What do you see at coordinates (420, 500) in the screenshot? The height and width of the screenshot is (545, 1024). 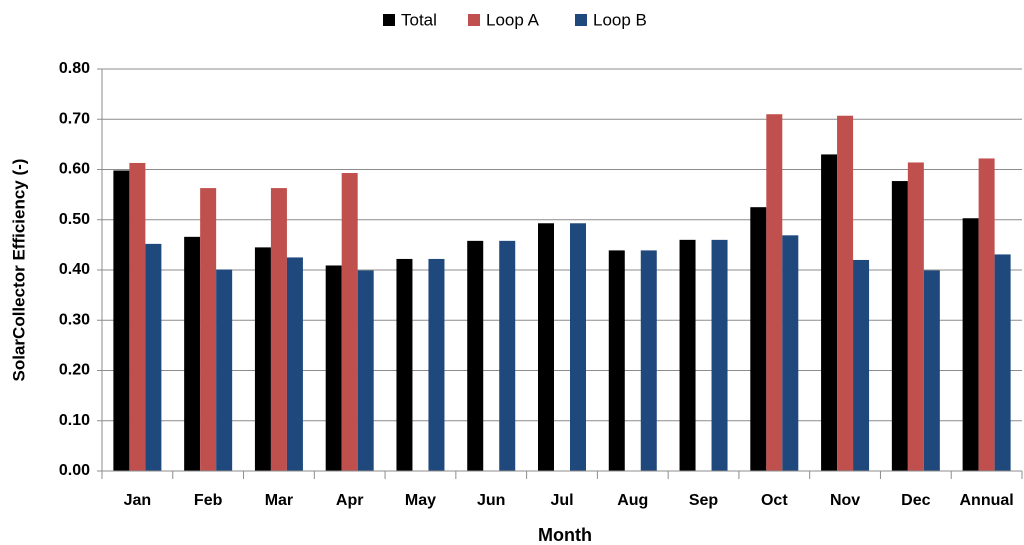 I see `x-tick-label: May` at bounding box center [420, 500].